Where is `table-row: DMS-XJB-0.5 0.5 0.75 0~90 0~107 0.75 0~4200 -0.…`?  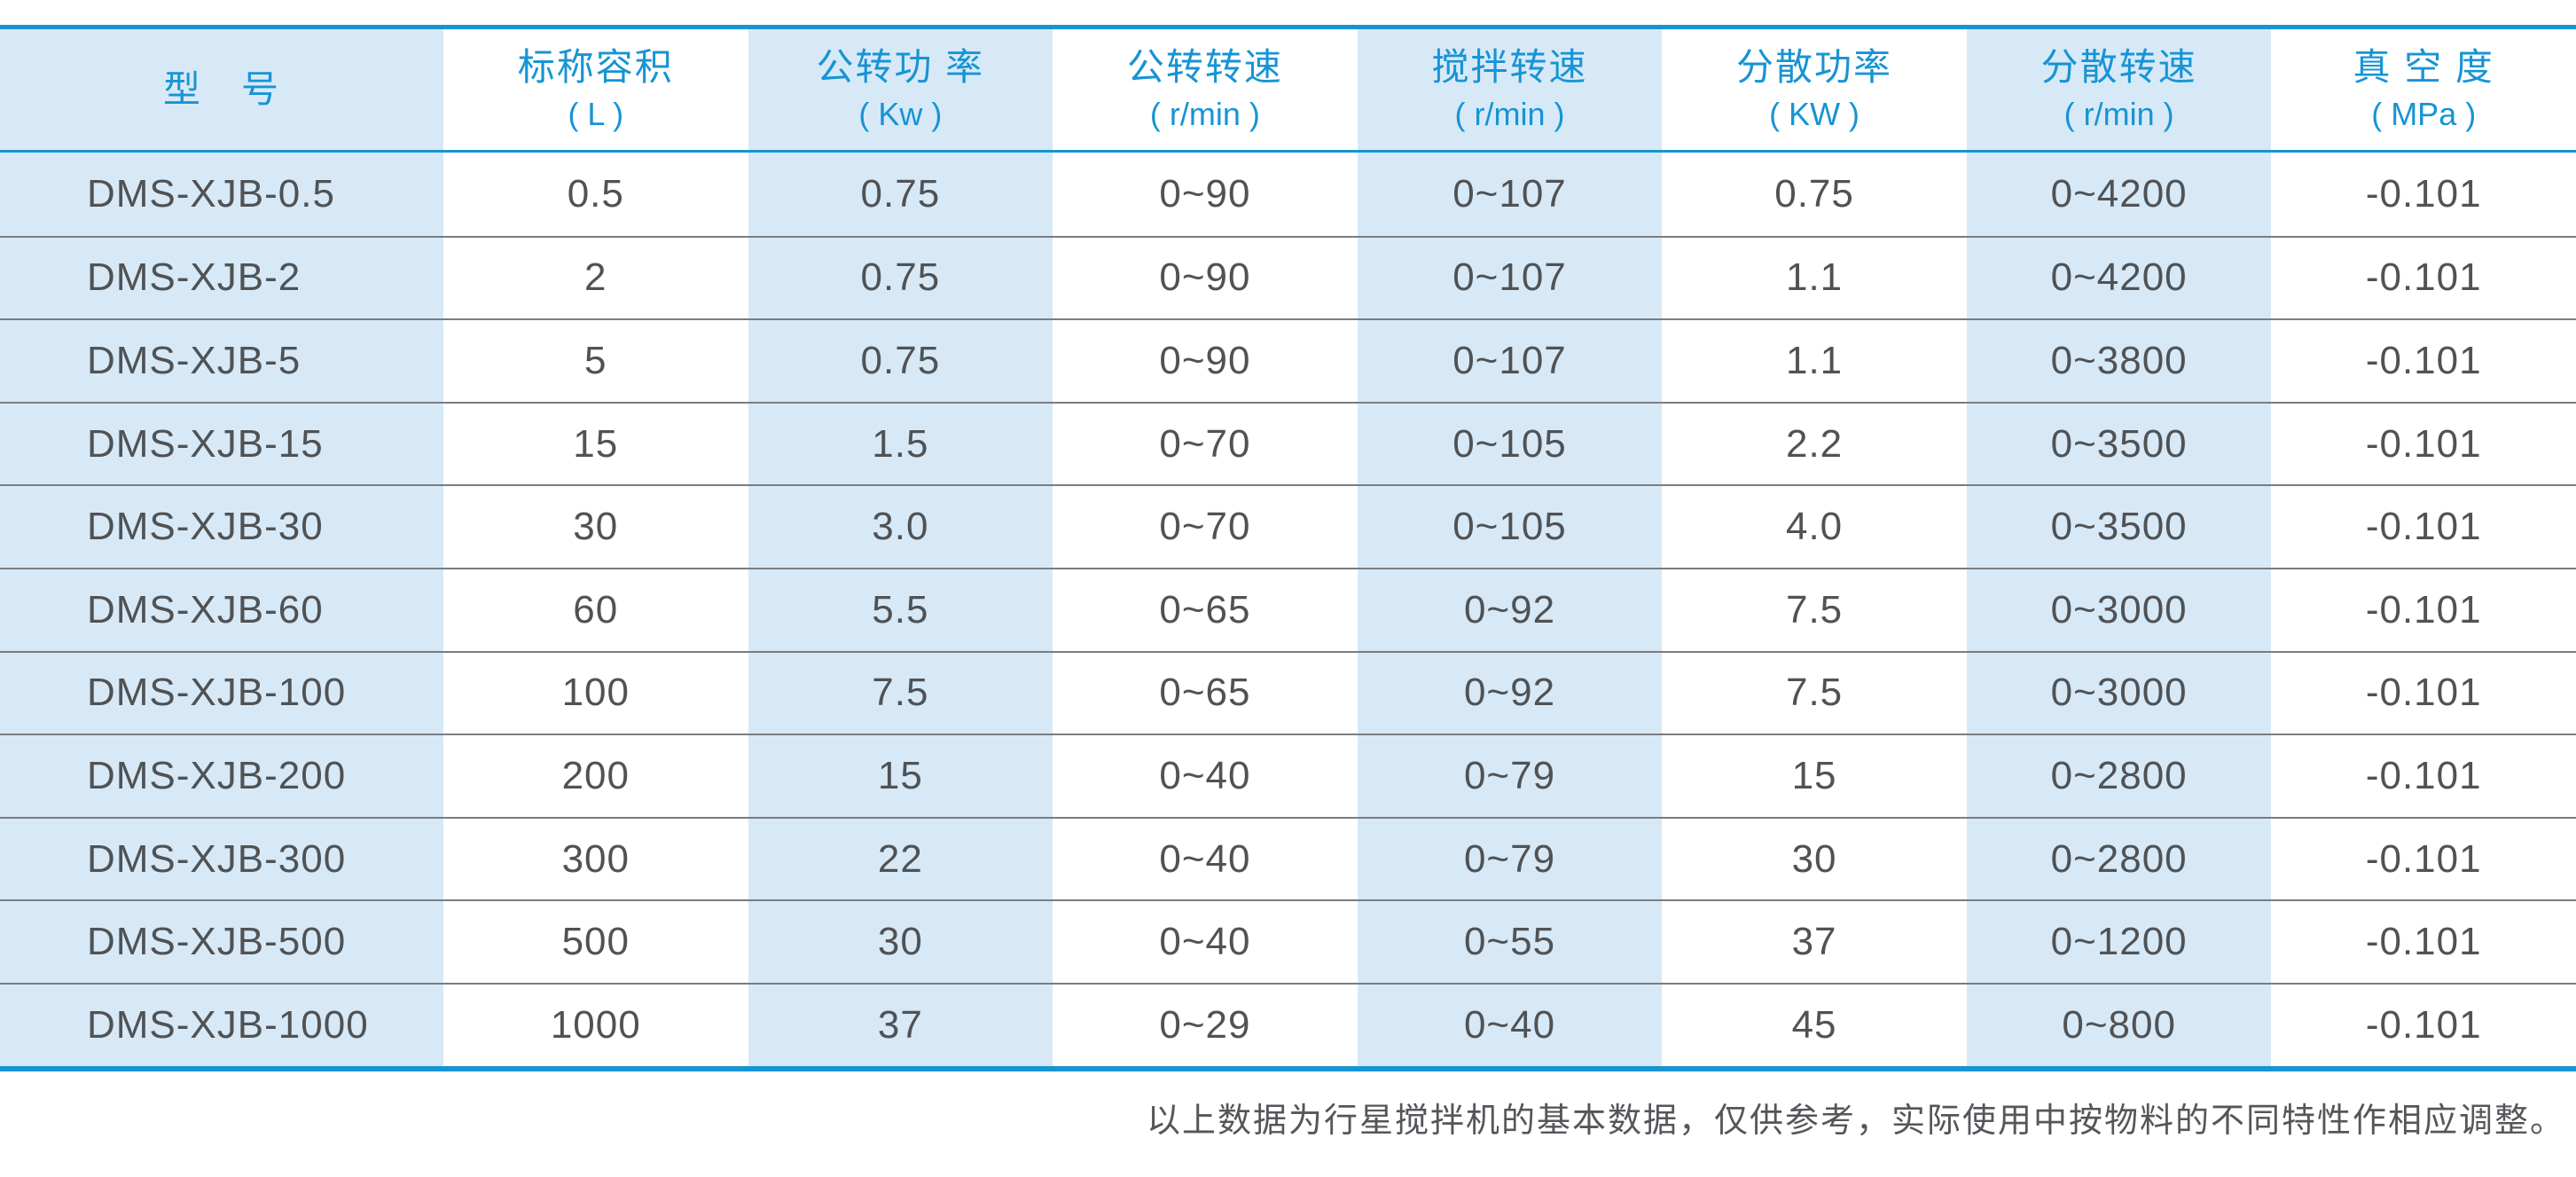 table-row: DMS-XJB-0.5 0.5 0.75 0~90 0~107 0.75 0~4200 -0.… is located at coordinates (1288, 194).